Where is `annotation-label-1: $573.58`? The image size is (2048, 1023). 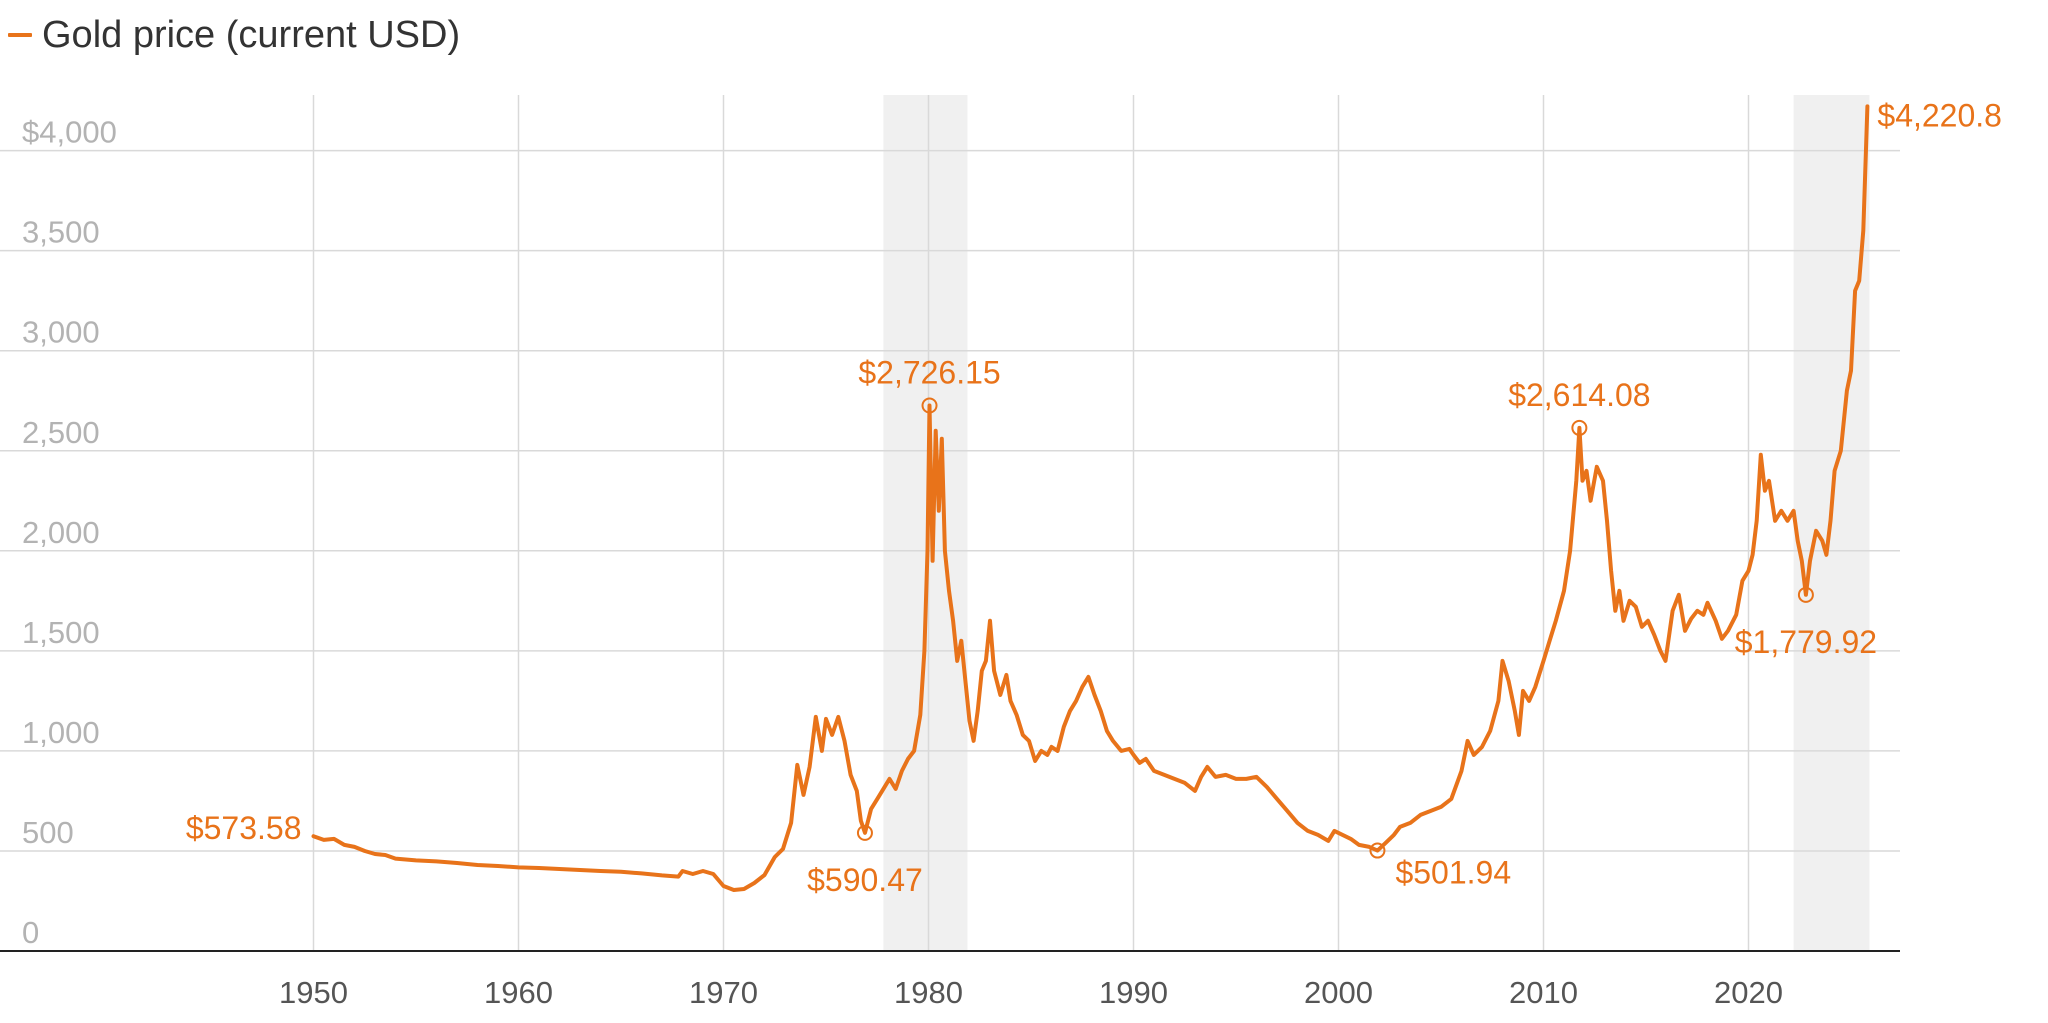 annotation-label-1: $573.58 is located at coordinates (244, 828).